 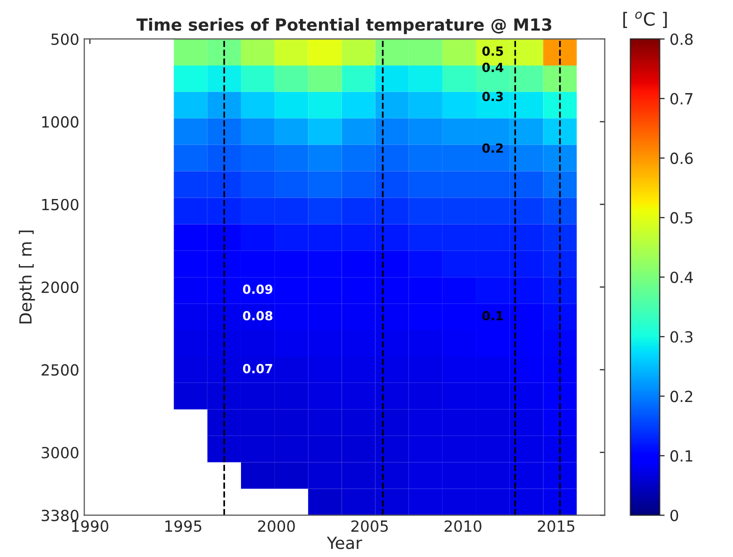 What do you see at coordinates (493, 67) in the screenshot?
I see `annotation: 0.4` at bounding box center [493, 67].